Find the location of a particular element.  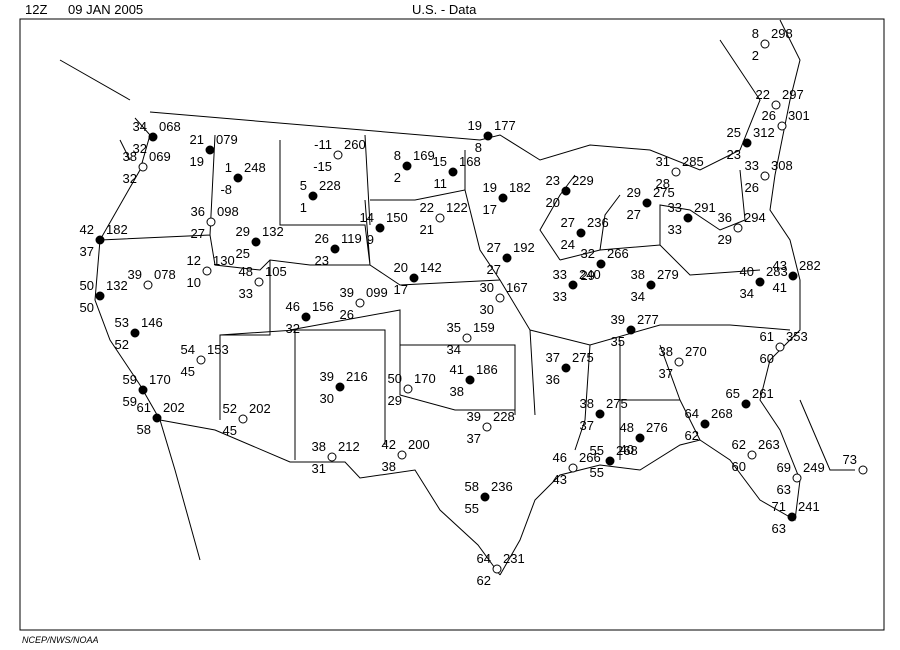

temperature: 37 is located at coordinates (553, 357).